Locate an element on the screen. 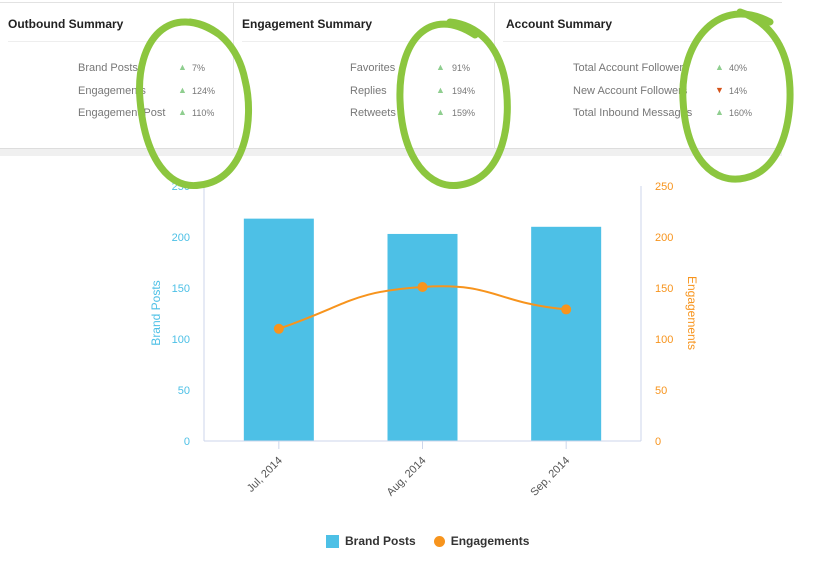 This screenshot has width=835, height=567. card-title: Engagement Summary is located at coordinates (307, 24).